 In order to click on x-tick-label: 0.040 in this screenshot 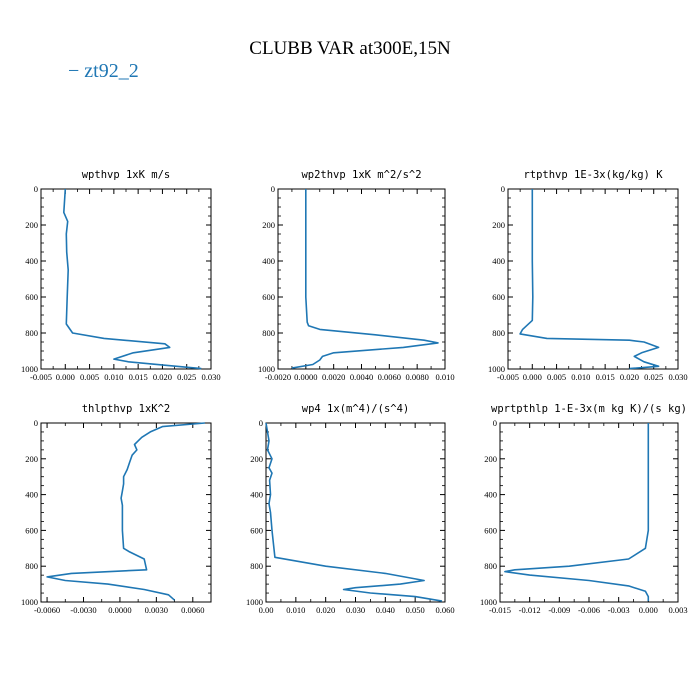, I will do `click(385, 610)`.